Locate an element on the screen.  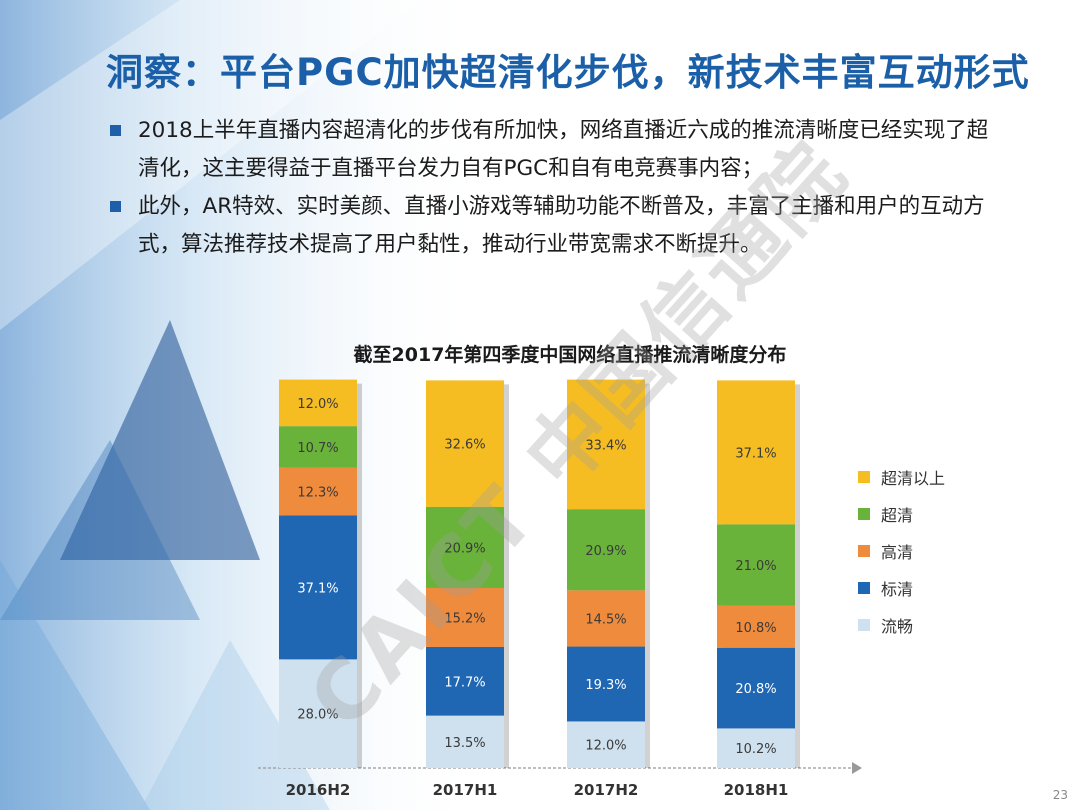
legend-item: 标清 is located at coordinates (901, 587).